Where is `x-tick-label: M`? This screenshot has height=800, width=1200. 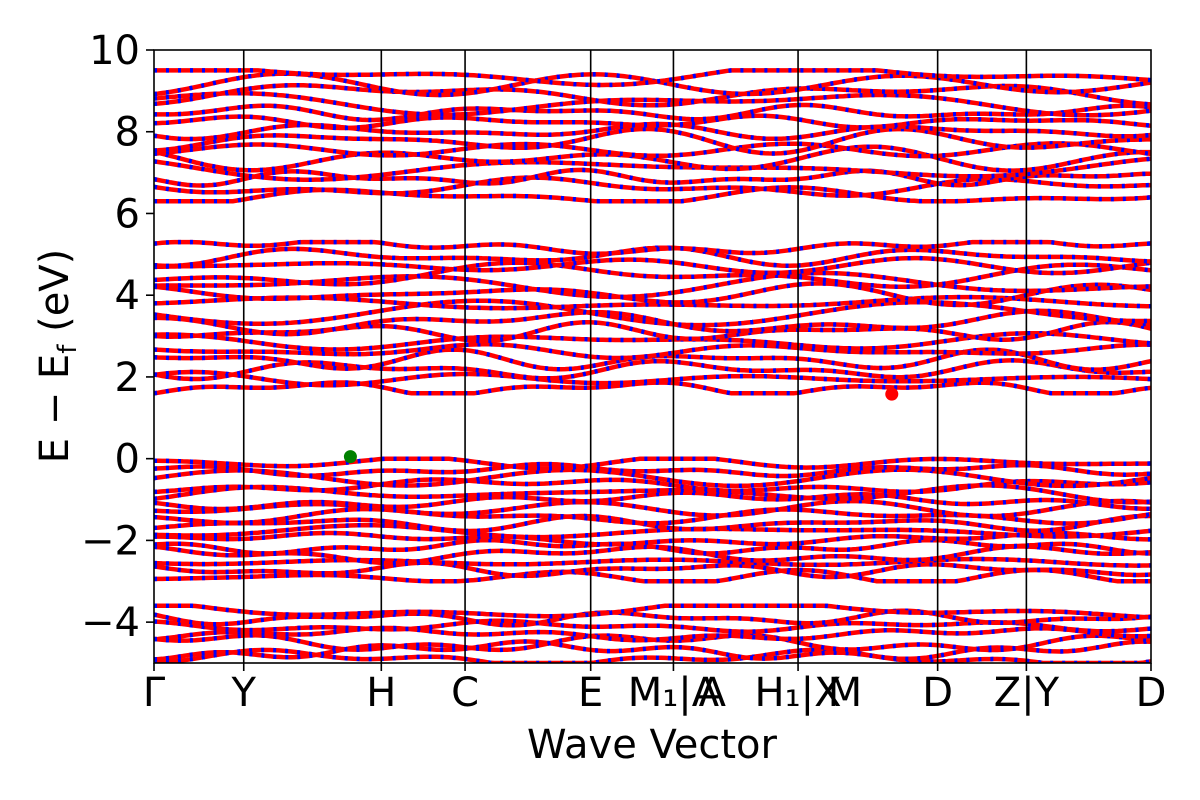
x-tick-label: M is located at coordinates (845, 693).